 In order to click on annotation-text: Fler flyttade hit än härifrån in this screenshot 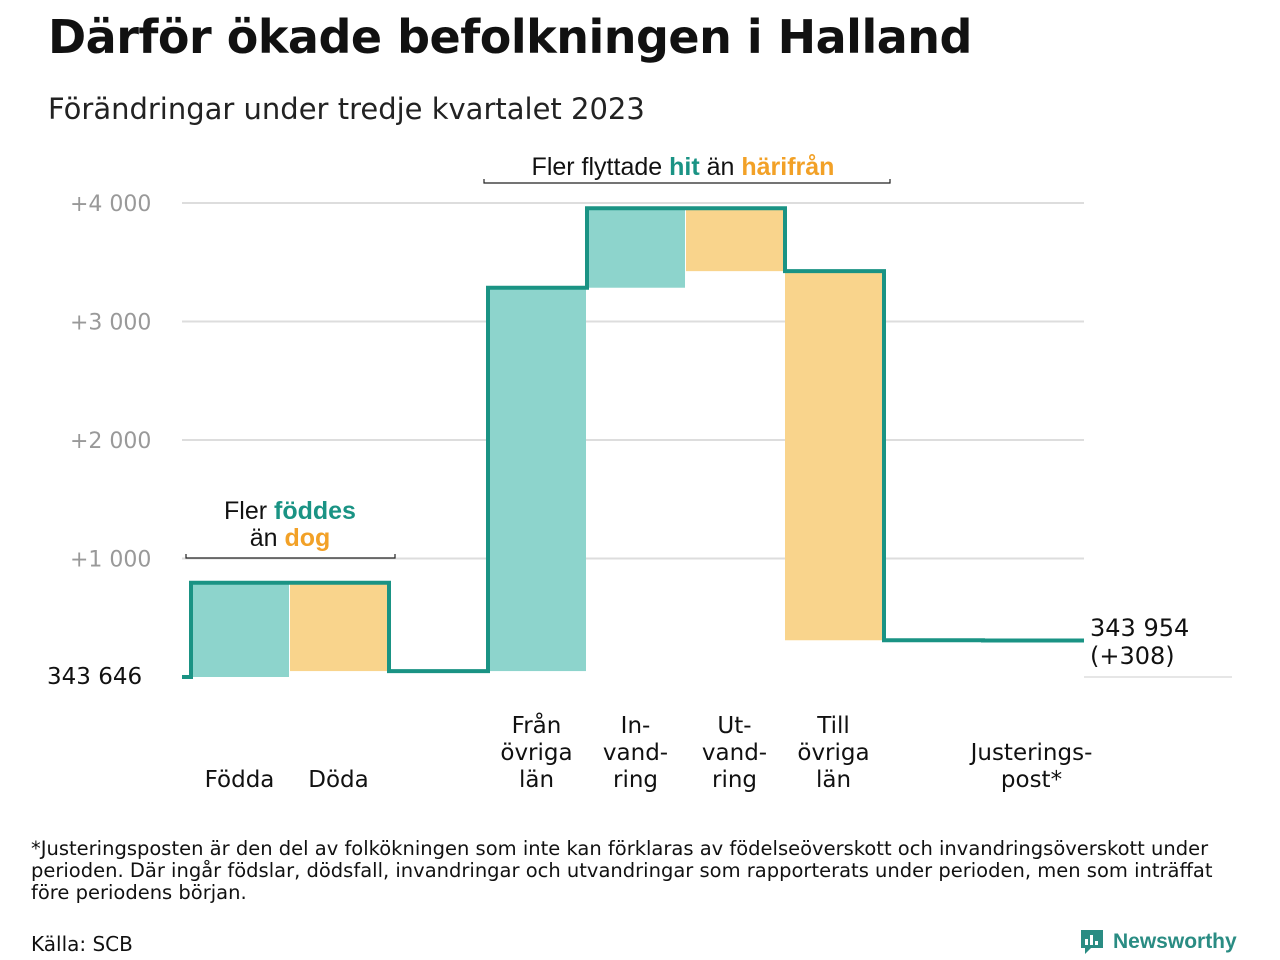, I will do `click(683, 167)`.